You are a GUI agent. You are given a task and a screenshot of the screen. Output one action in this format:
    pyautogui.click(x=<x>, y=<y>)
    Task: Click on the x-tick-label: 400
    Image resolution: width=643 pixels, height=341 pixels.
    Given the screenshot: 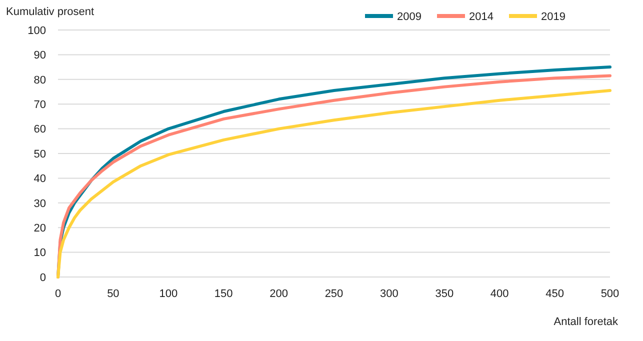 What is the action you would take?
    pyautogui.click(x=499, y=294)
    